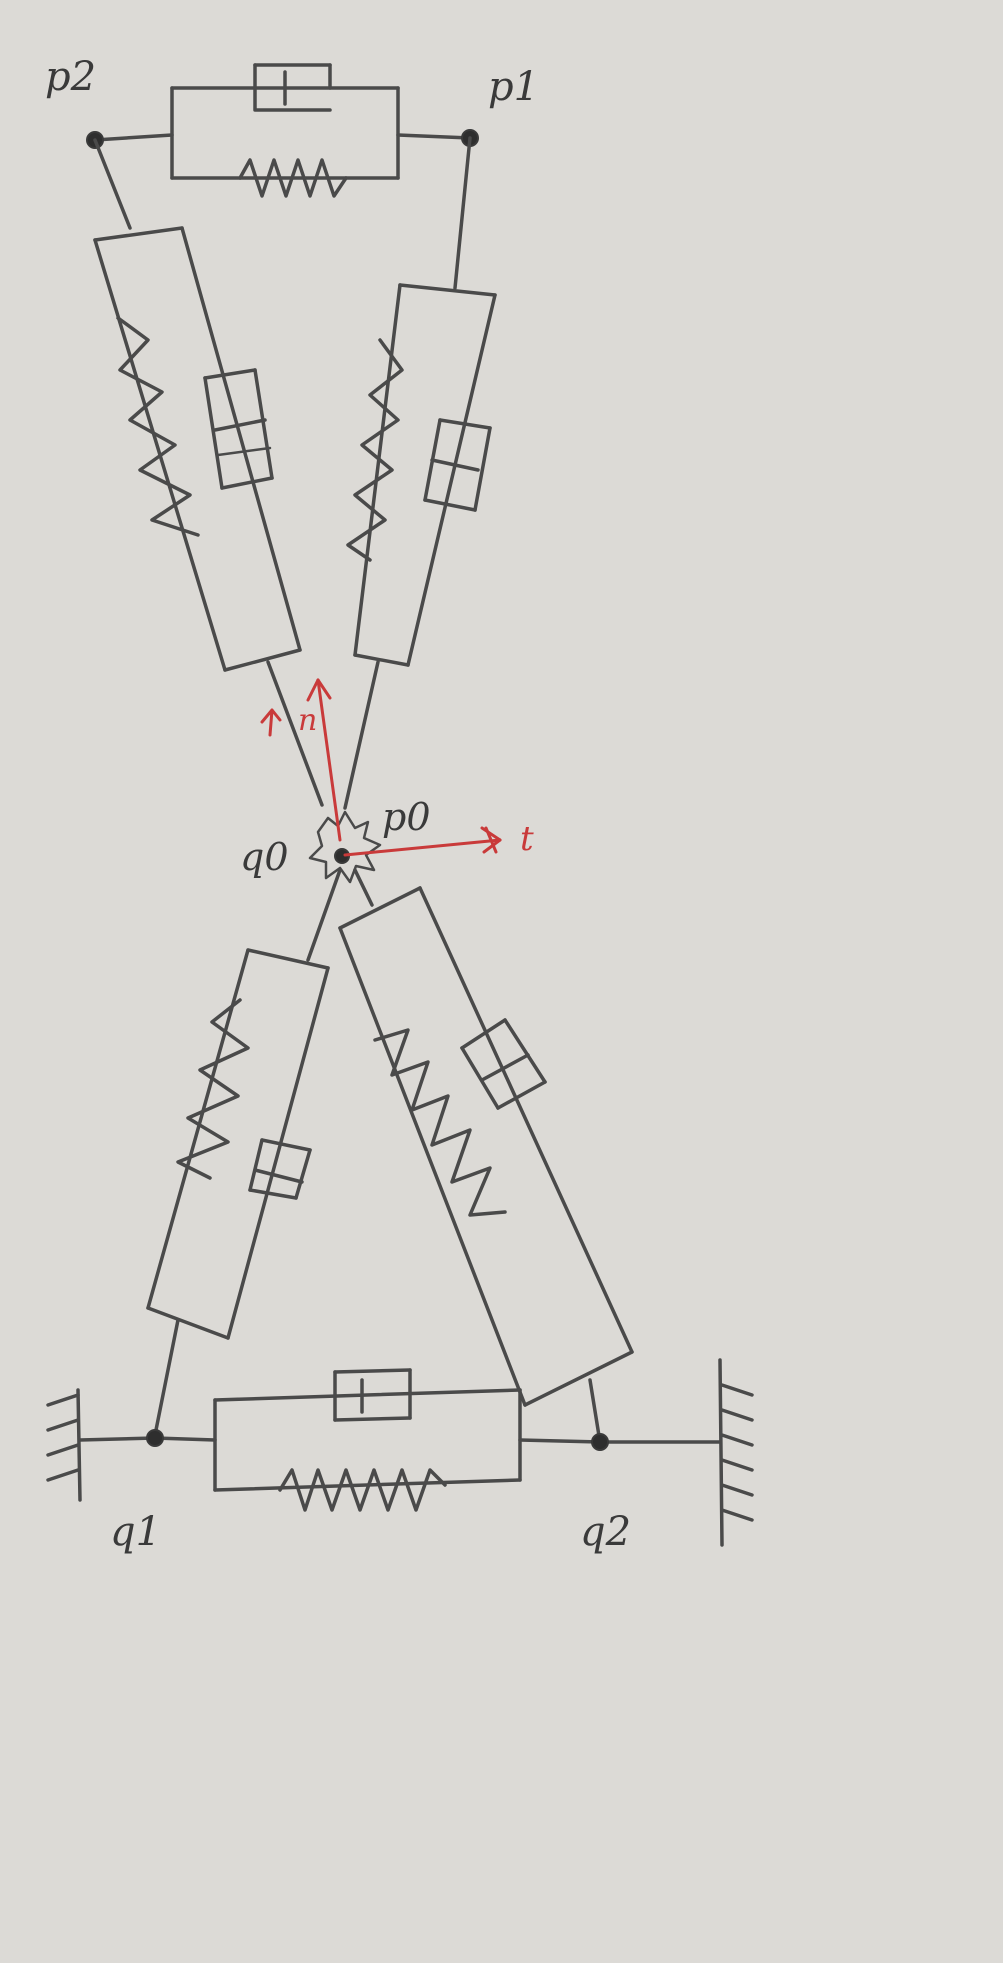 Image resolution: width=1003 pixels, height=1963 pixels. Describe the element at coordinates (155, 1438) in the screenshot. I see `node-q1` at that location.